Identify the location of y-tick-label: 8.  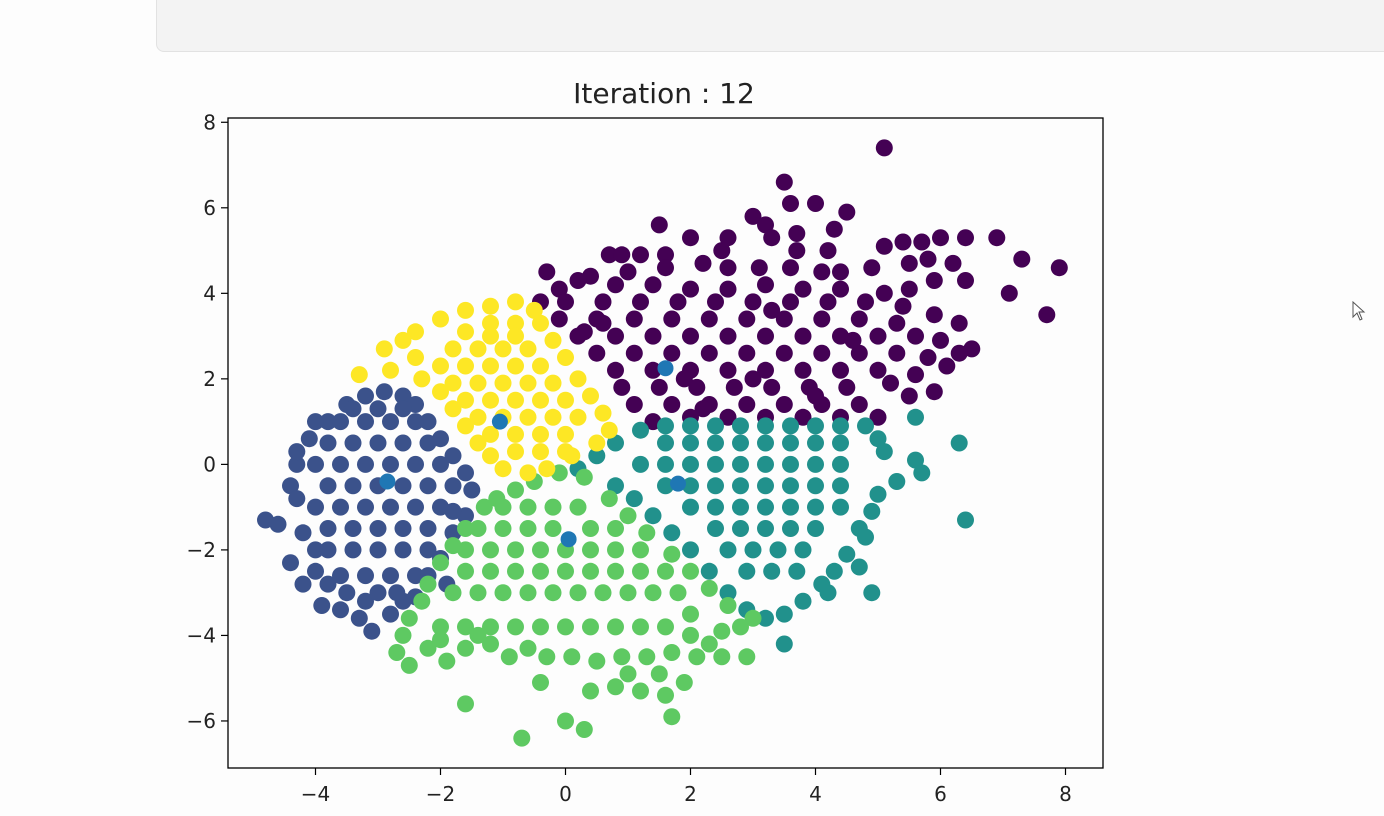
(209, 122).